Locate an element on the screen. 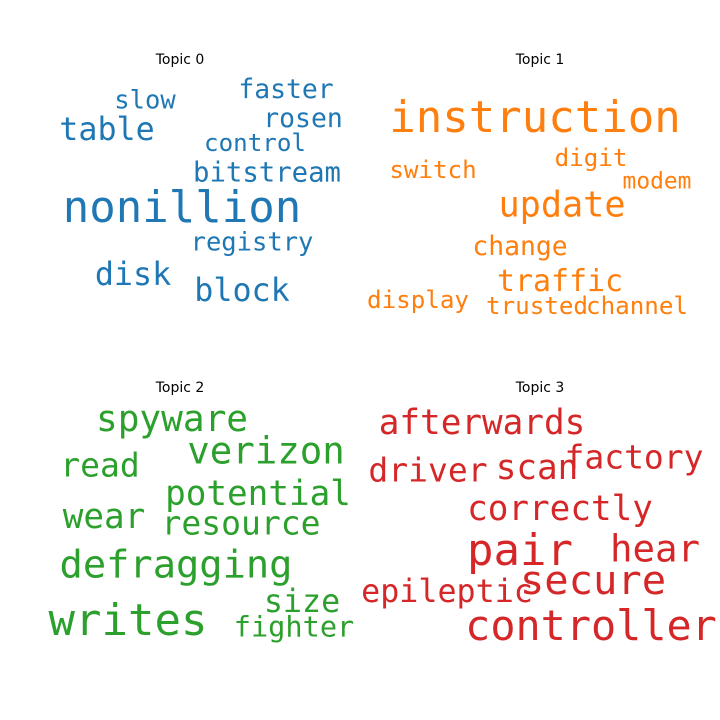  word: defragging is located at coordinates (176, 565).